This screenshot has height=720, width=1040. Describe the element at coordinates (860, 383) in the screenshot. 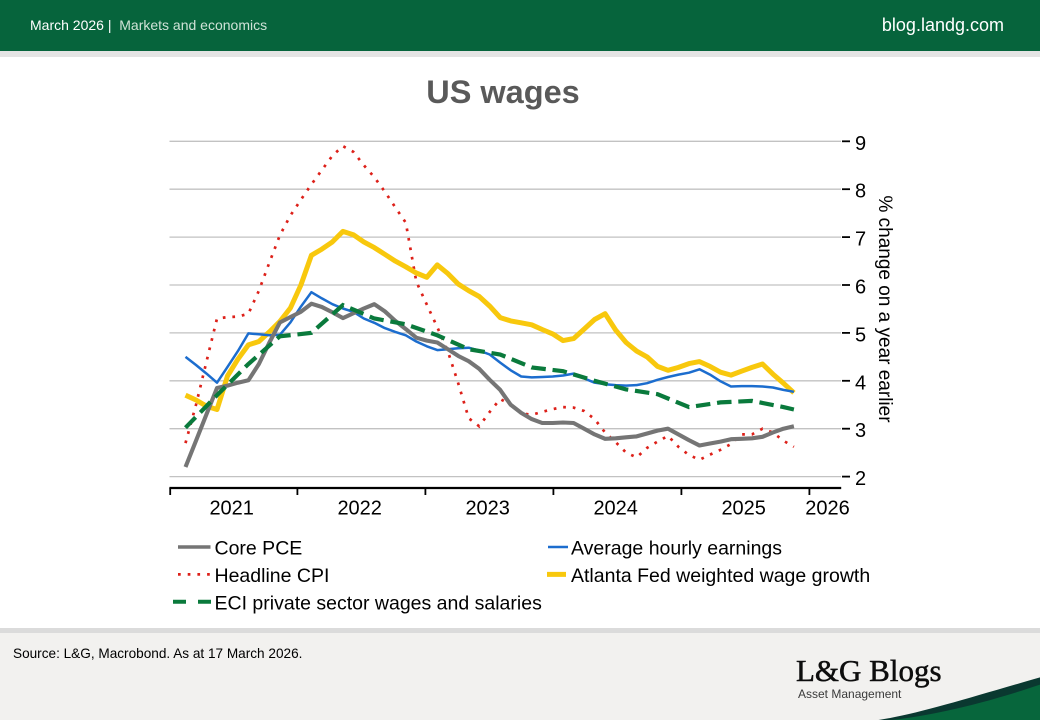

I see `svg-text: 4` at that location.